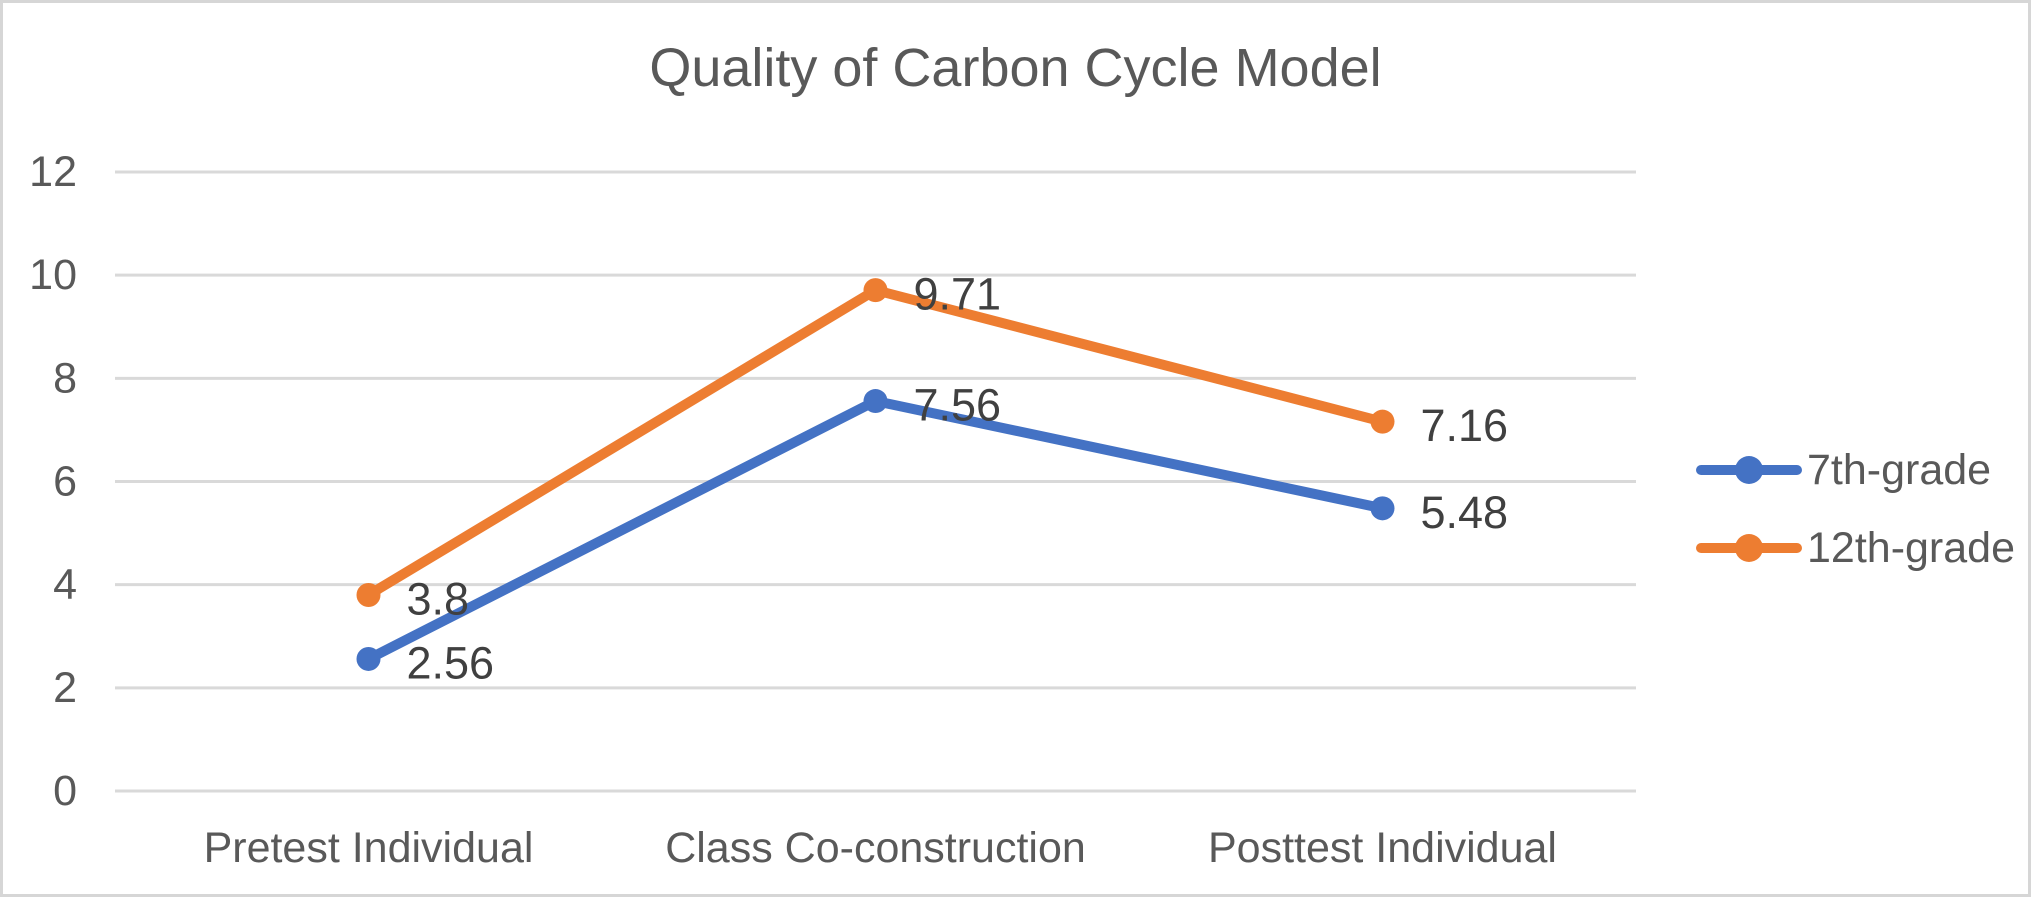  Describe the element at coordinates (65, 688) in the screenshot. I see `y-axis-tick-label: 2` at that location.